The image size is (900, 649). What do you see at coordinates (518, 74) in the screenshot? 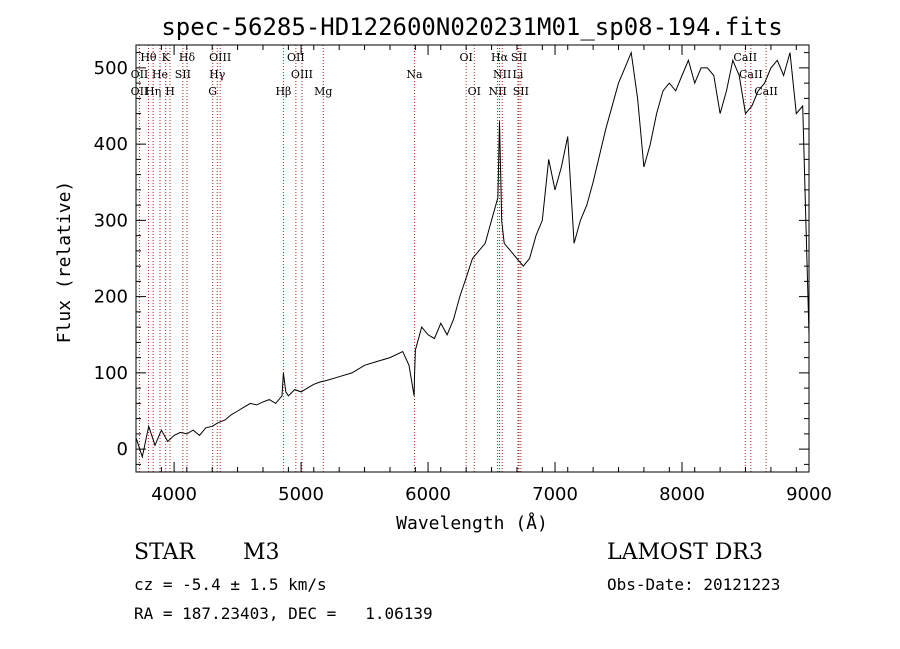
I see `line-label-16: Li` at bounding box center [518, 74].